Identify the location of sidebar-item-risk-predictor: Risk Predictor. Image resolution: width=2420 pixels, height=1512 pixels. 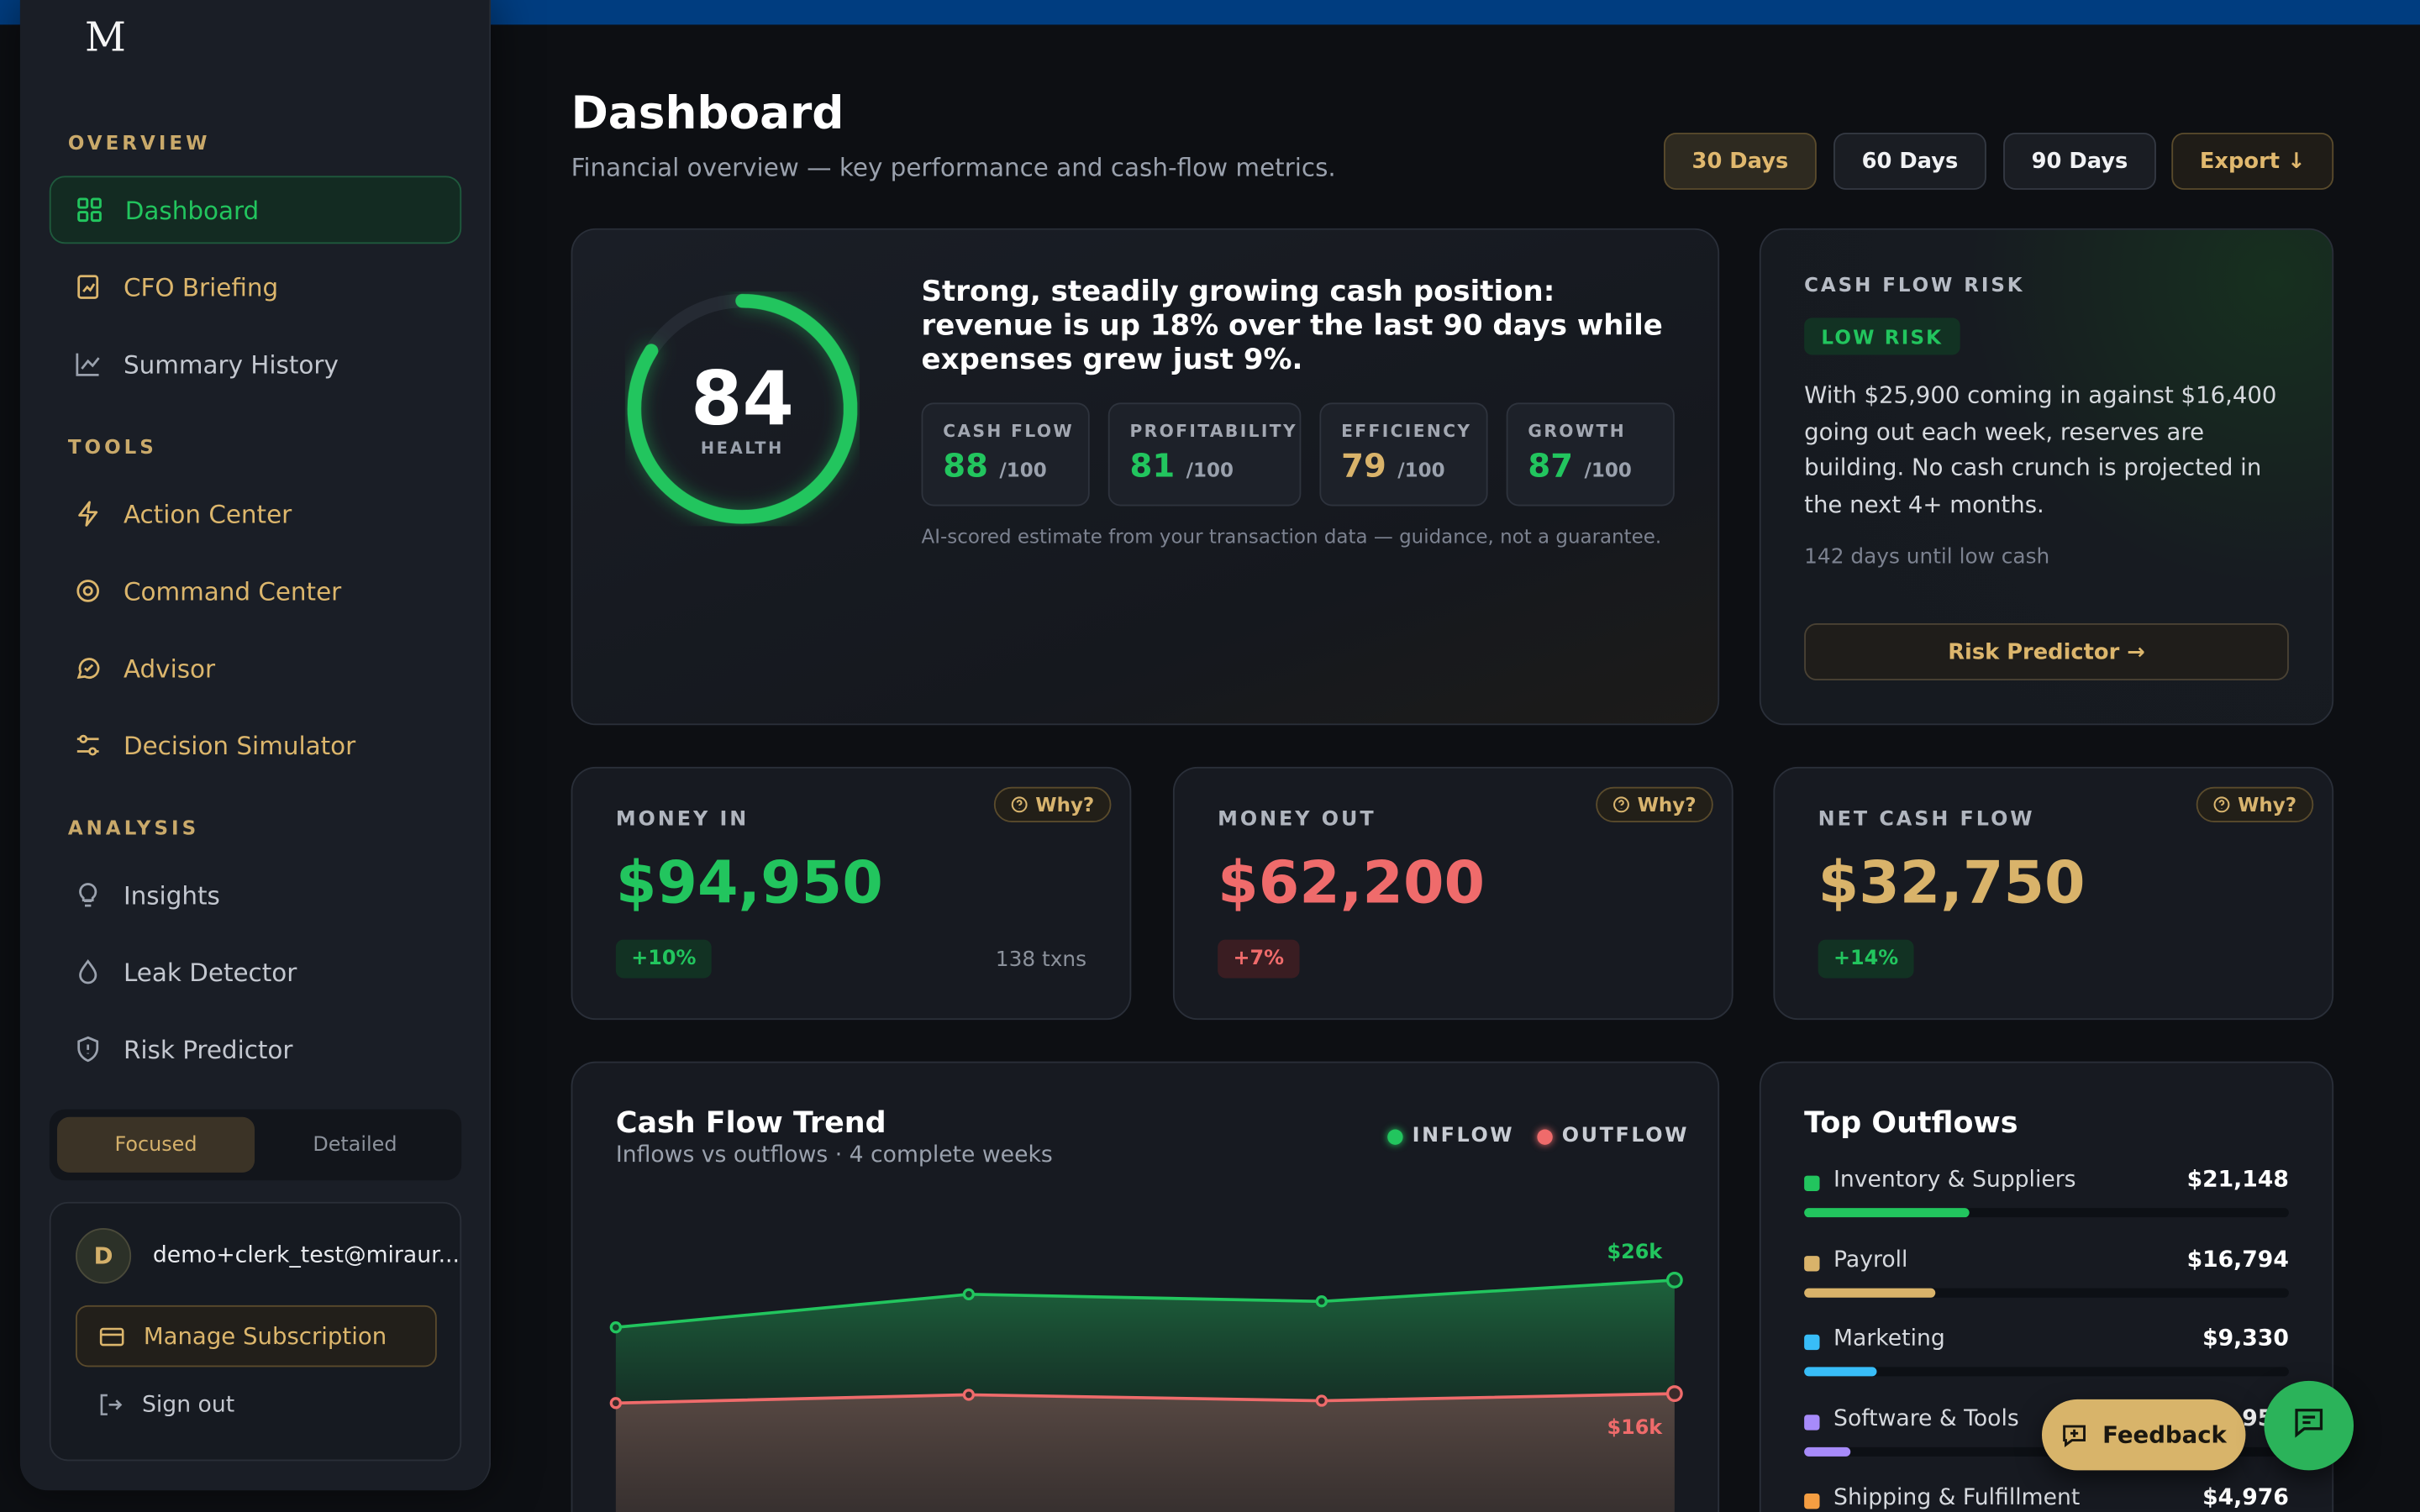
(255, 1050).